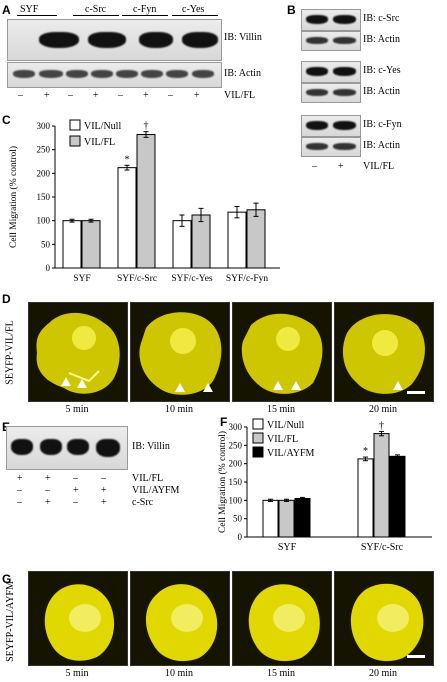  I want to click on y-tick-label: 0, so click(48, 268).